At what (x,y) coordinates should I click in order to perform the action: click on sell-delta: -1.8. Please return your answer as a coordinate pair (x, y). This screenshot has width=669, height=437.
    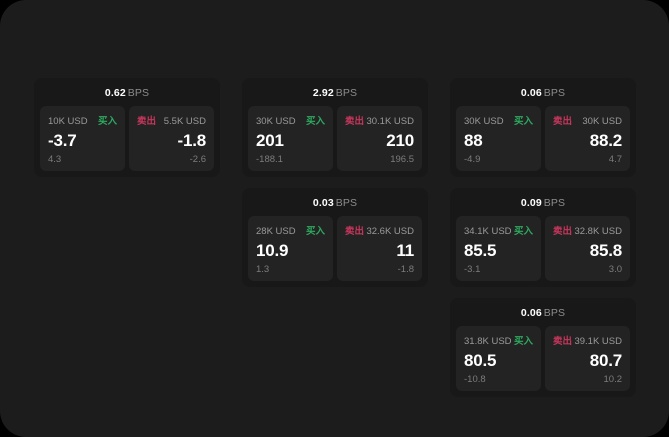
    Looking at the image, I should click on (405, 269).